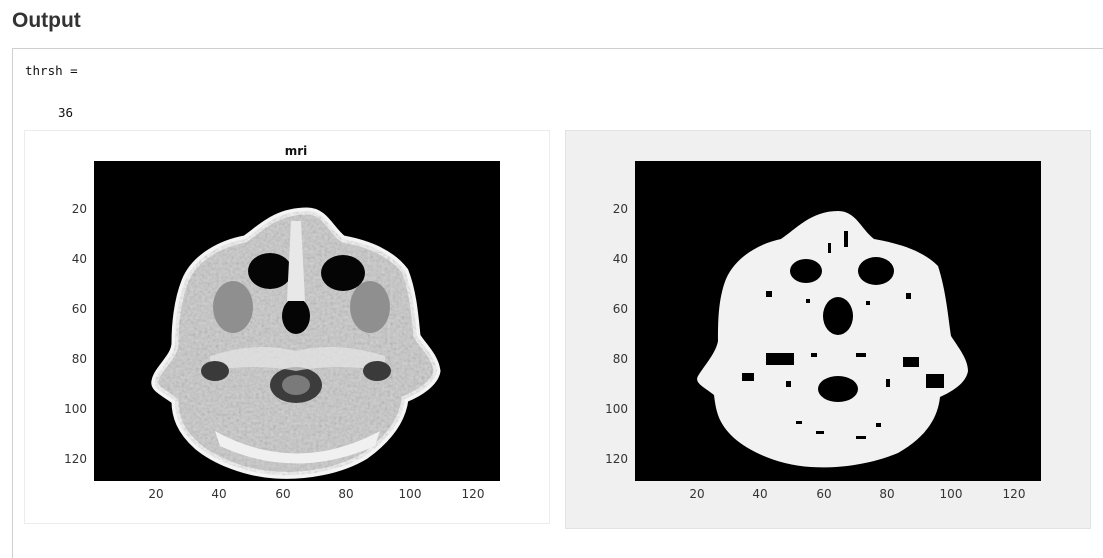  Describe the element at coordinates (296, 343) in the screenshot. I see `mri-image` at that location.